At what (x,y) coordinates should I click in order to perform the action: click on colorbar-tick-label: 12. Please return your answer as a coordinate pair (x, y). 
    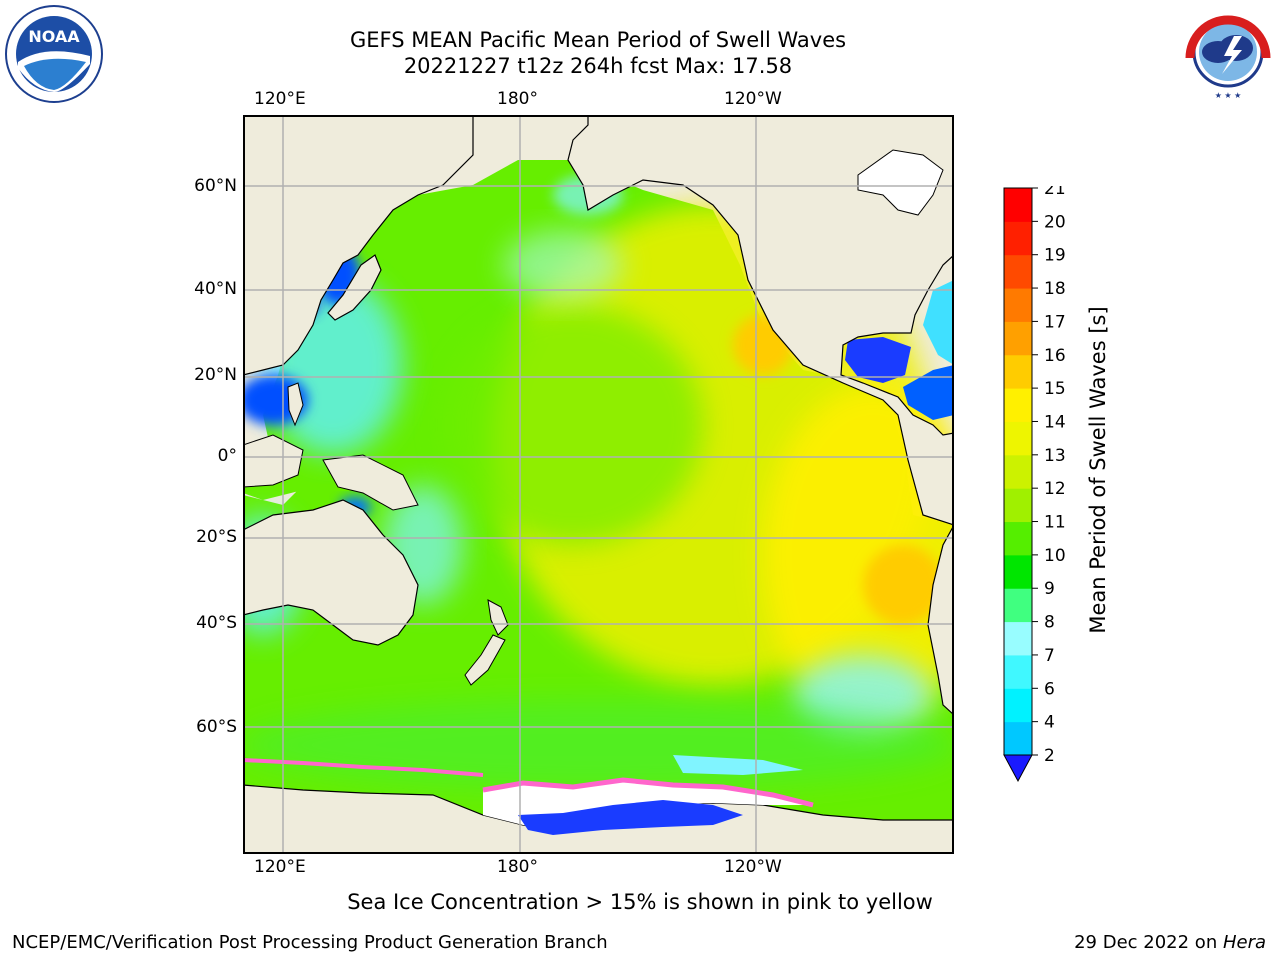
    Looking at the image, I should click on (1055, 489).